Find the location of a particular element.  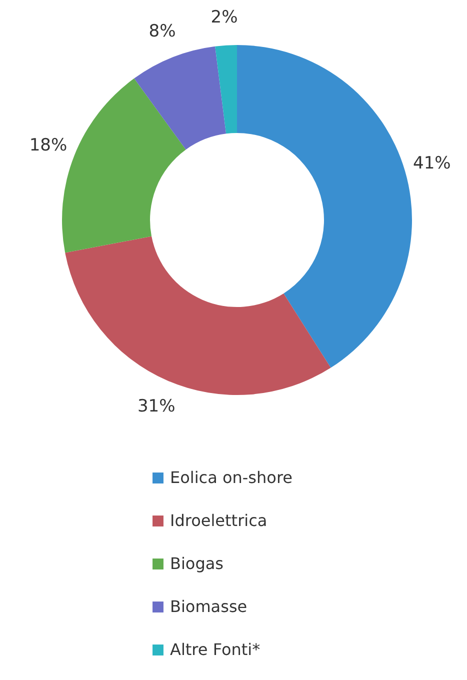

legend-label: Biogas is located at coordinates (197, 563).